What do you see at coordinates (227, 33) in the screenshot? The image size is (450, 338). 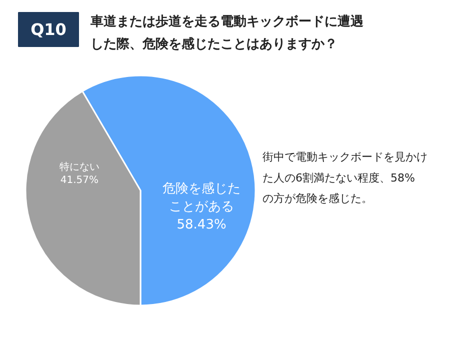 I see `chart-subtitle: 車道または歩道を走る電動キックボードに遭遇した際、危険を感じたことはありますか？` at bounding box center [227, 33].